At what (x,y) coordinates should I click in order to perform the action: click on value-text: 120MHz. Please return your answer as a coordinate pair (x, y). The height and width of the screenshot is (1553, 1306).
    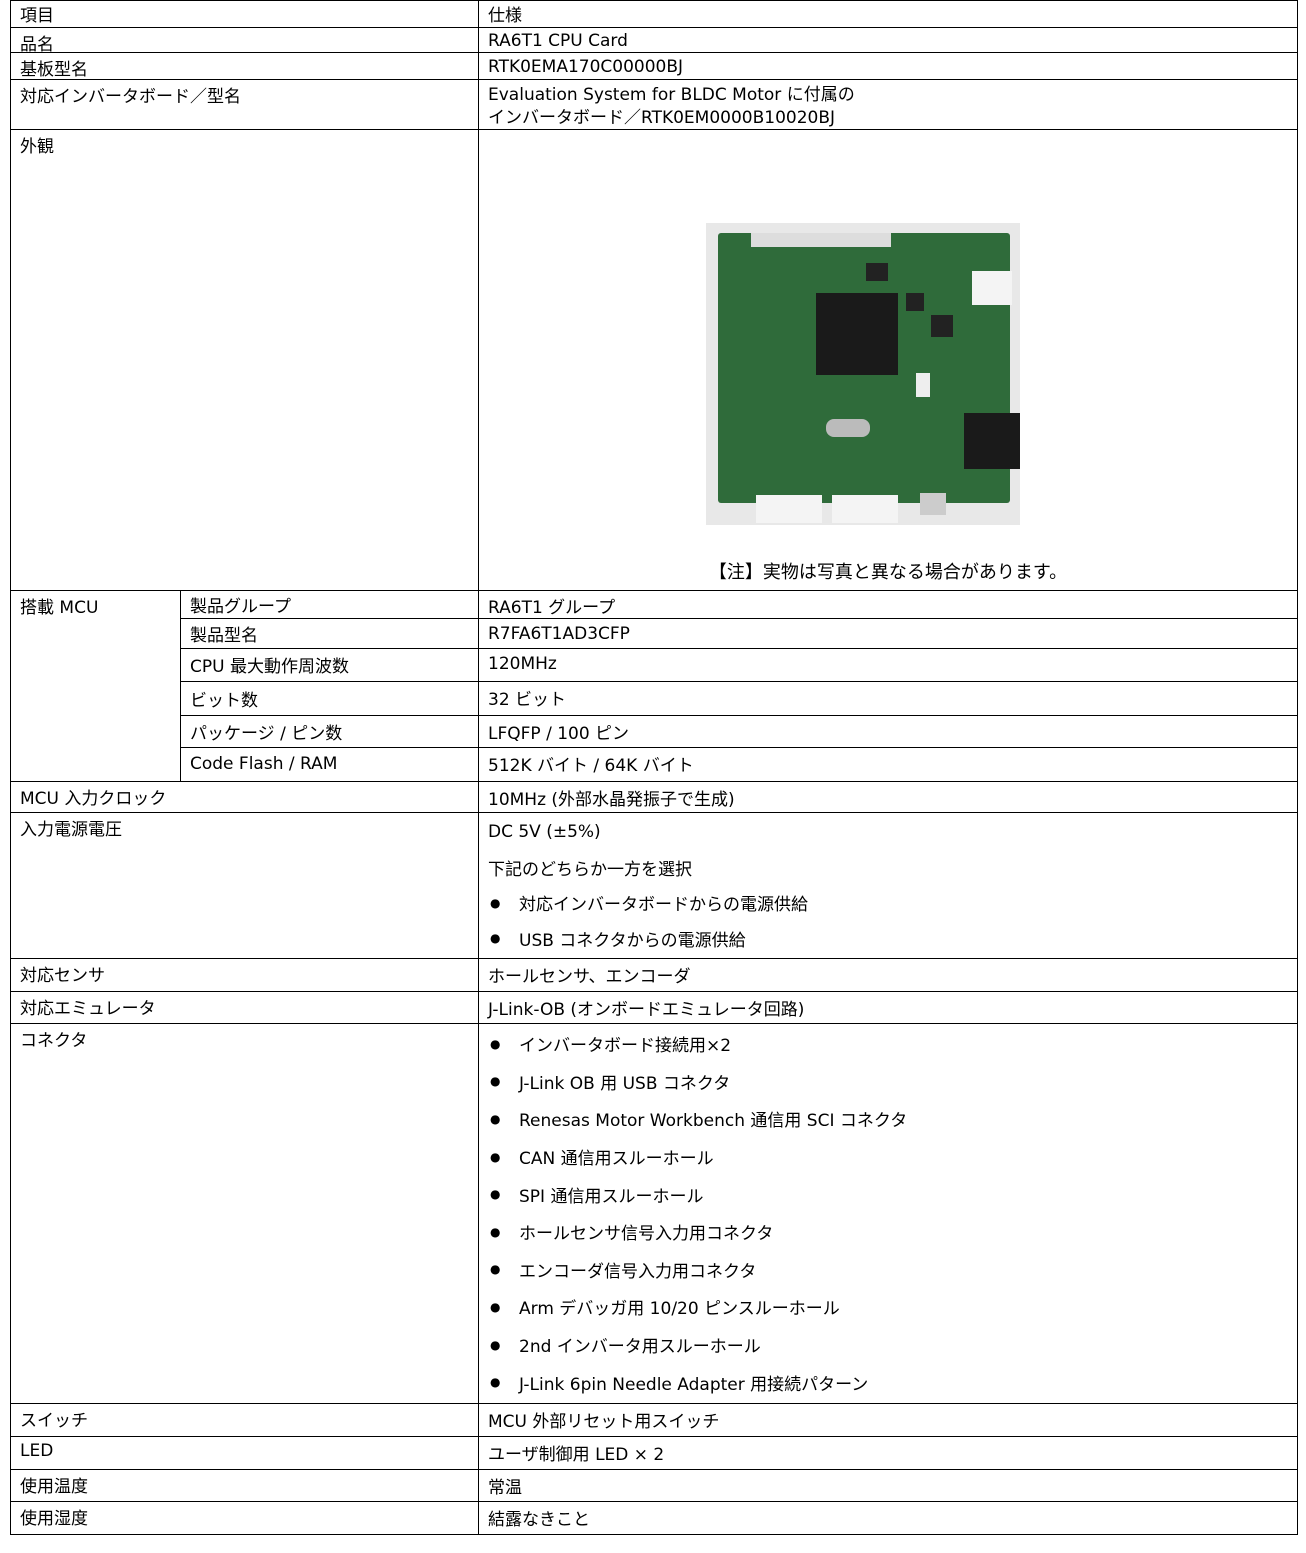
    Looking at the image, I should click on (522, 664).